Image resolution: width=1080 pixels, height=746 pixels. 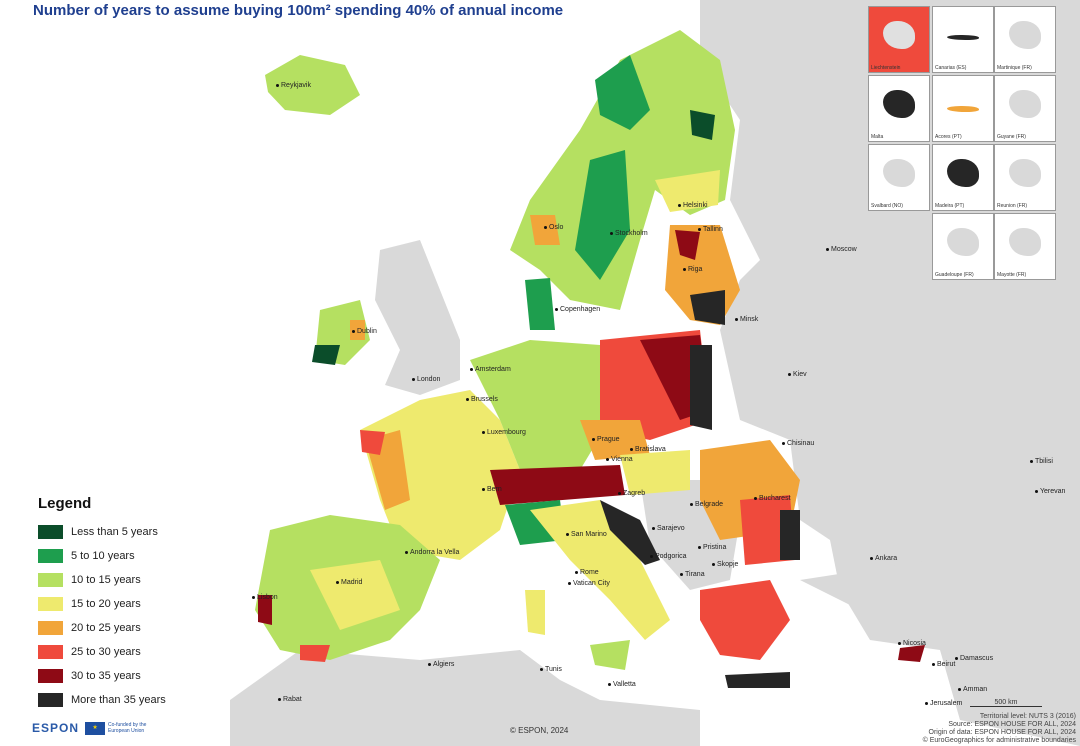 What do you see at coordinates (56, 728) in the screenshot?
I see `espon-logo: ESPON` at bounding box center [56, 728].